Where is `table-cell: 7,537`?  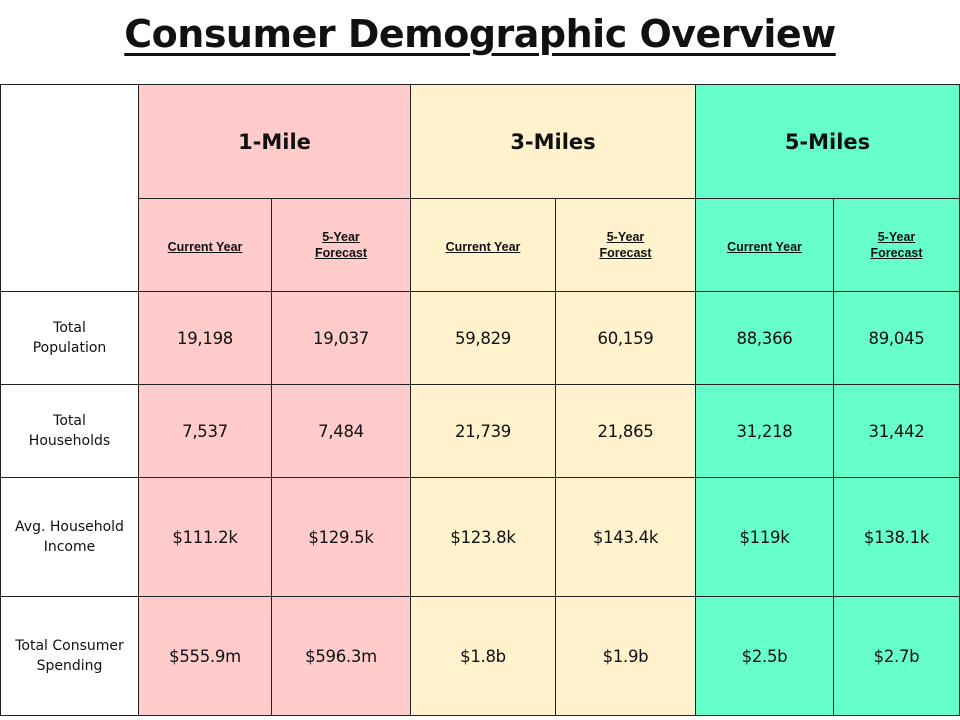 table-cell: 7,537 is located at coordinates (205, 431).